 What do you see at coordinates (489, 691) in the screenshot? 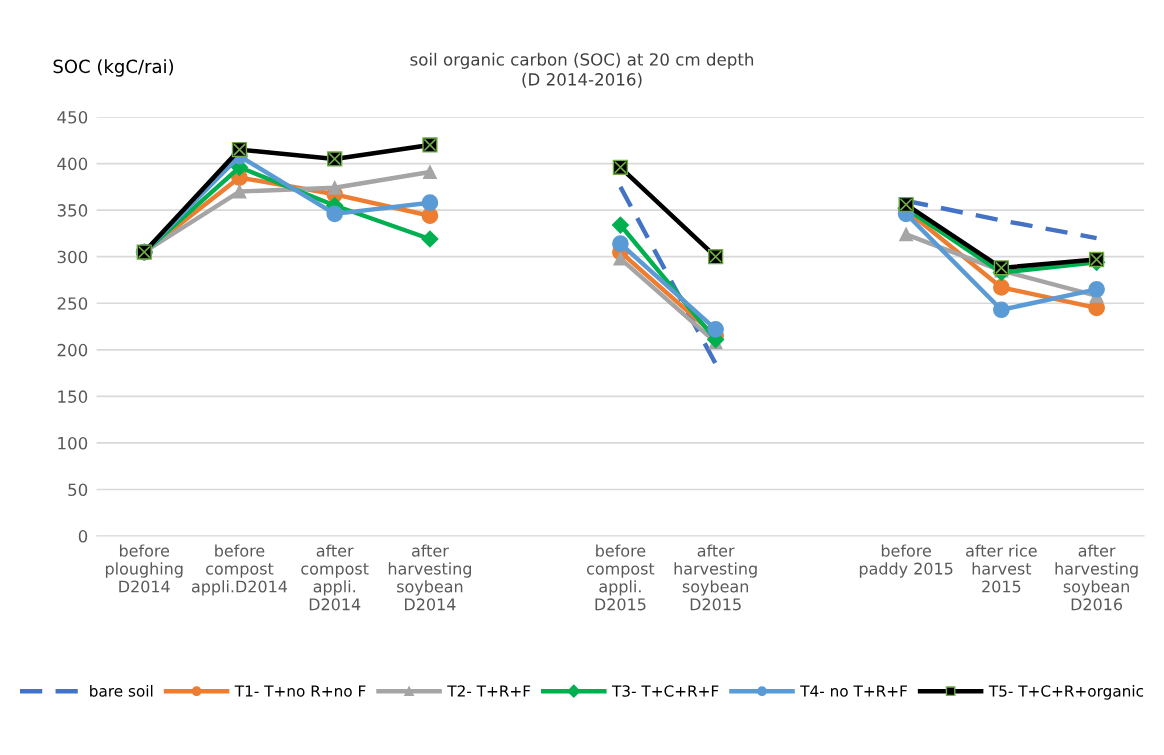
I see `legend-label: T2- T+R+F` at bounding box center [489, 691].